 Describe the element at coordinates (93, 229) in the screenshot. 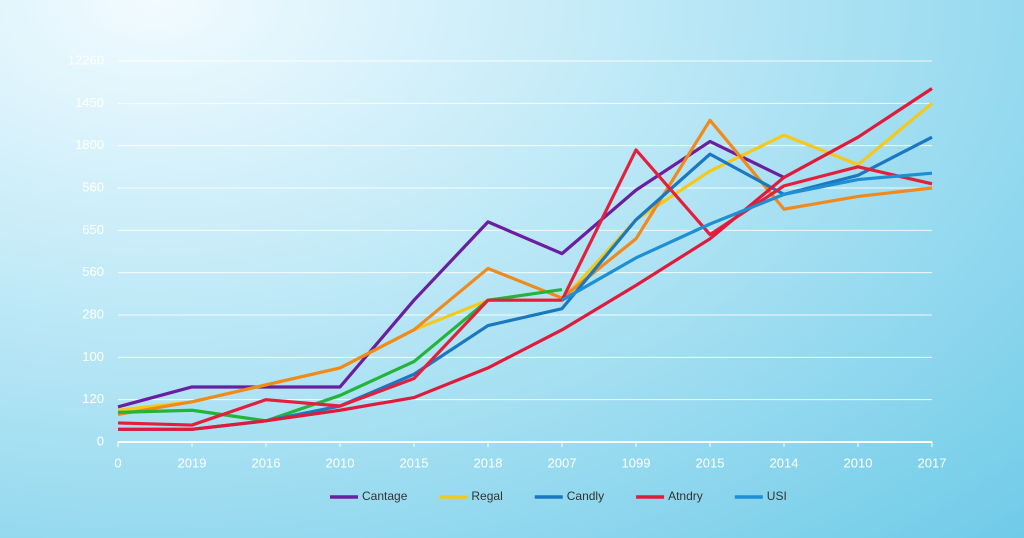

I see `y-tick-label: 650` at that location.